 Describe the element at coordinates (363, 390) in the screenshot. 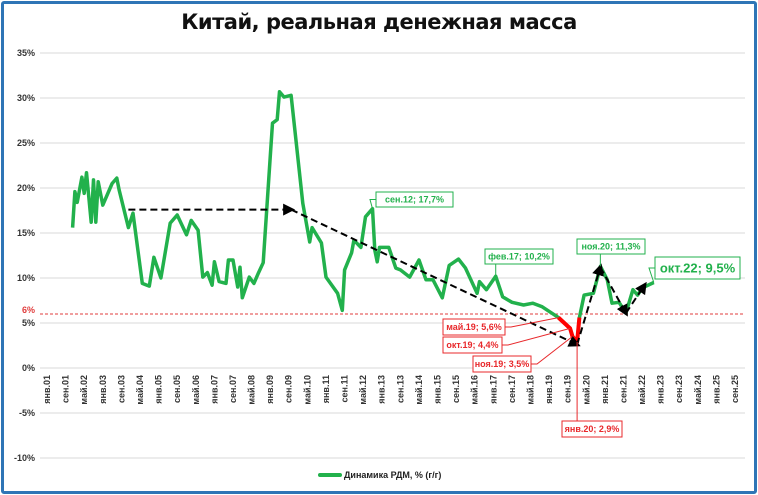

I see `x-tick-label: май.12` at that location.